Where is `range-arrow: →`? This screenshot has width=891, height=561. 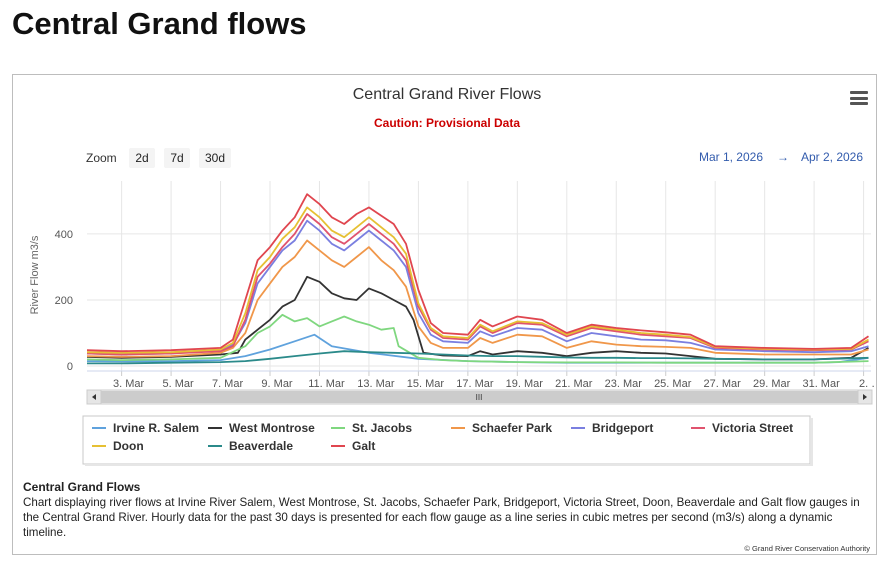
range-arrow: → is located at coordinates (783, 157).